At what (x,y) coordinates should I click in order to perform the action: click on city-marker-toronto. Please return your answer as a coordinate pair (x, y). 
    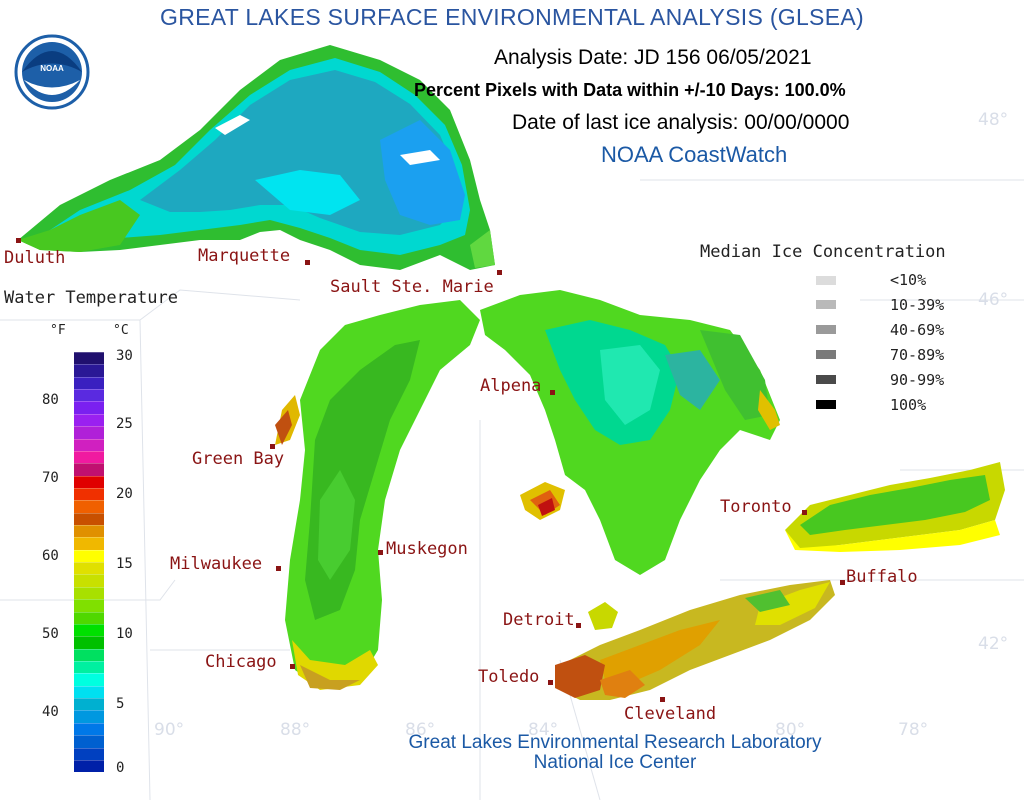
    Looking at the image, I should click on (804, 512).